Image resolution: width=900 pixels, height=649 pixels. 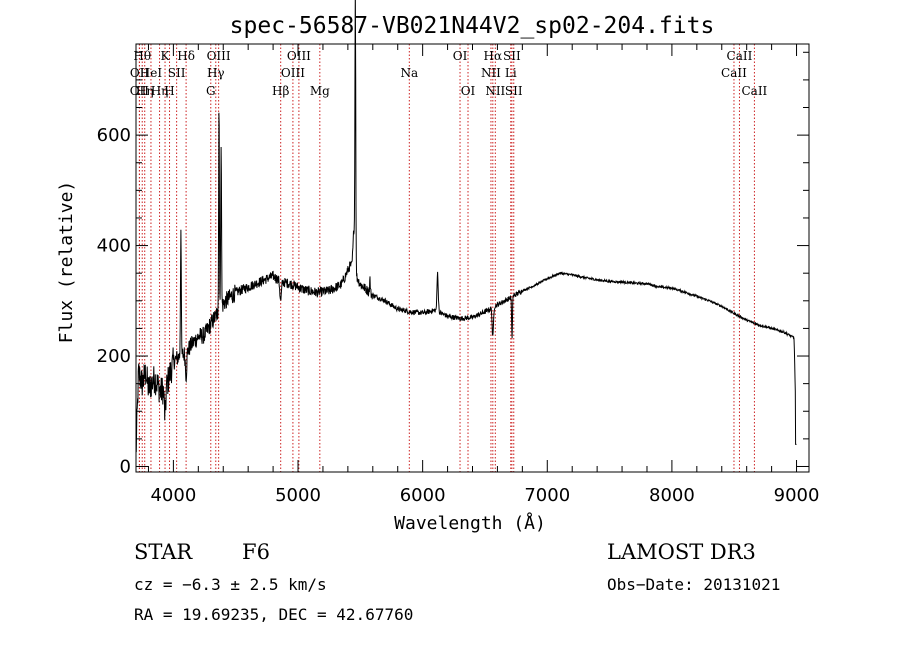 I want to click on survey-release: LAMOST DR3, so click(x=681, y=552).